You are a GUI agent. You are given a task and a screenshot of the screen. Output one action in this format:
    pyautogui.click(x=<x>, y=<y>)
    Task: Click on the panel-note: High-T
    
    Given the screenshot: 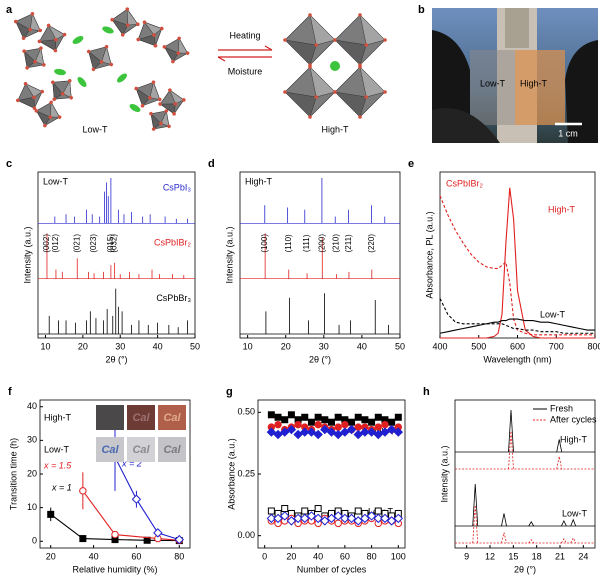 What is the action you would take?
    pyautogui.click(x=259, y=181)
    